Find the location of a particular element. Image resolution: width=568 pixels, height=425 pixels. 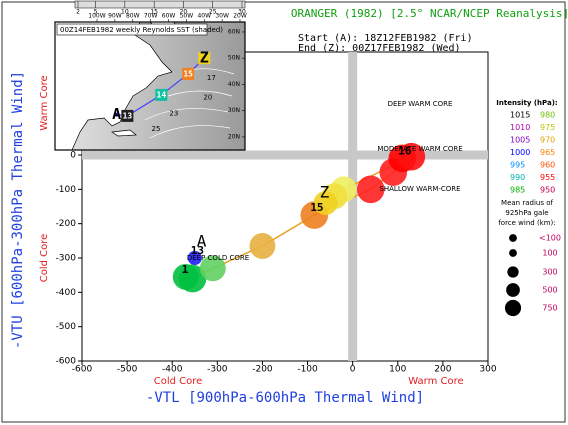

inset-x-label: 100W is located at coordinates (96, 16).